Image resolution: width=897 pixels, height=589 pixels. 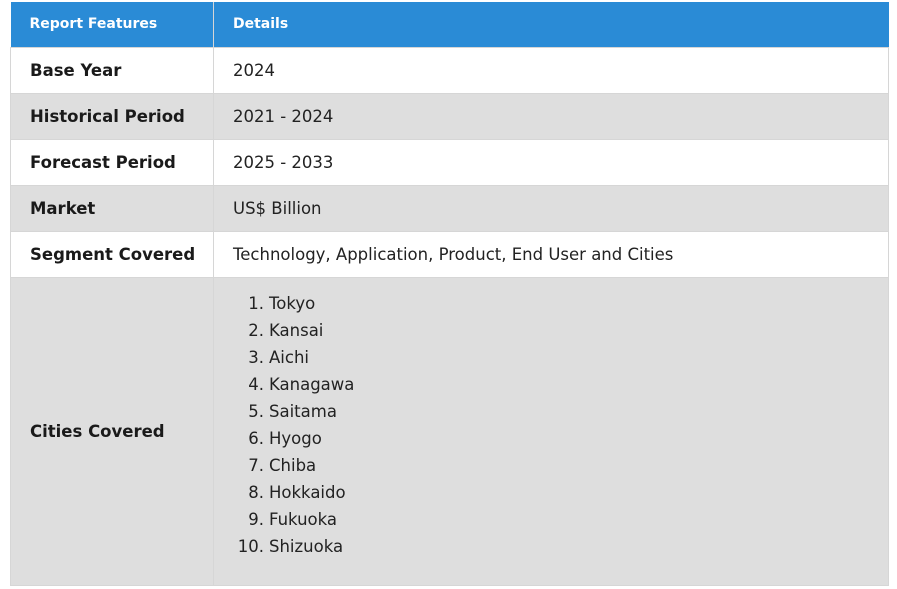 What do you see at coordinates (112, 254) in the screenshot?
I see `row-label: Segment Covered` at bounding box center [112, 254].